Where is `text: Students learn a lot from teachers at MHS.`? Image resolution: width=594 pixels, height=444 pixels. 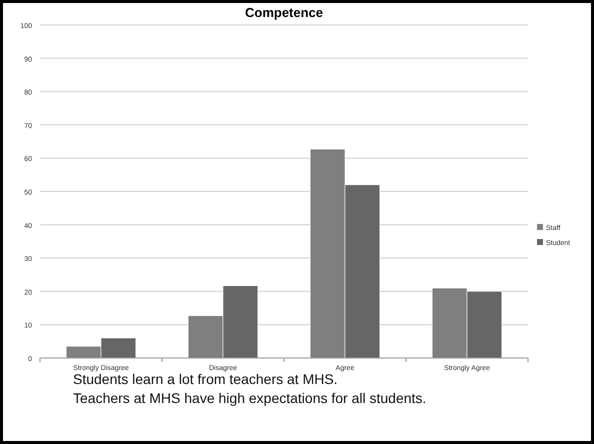
text: Students learn a lot from teachers at MHS. is located at coordinates (205, 379).